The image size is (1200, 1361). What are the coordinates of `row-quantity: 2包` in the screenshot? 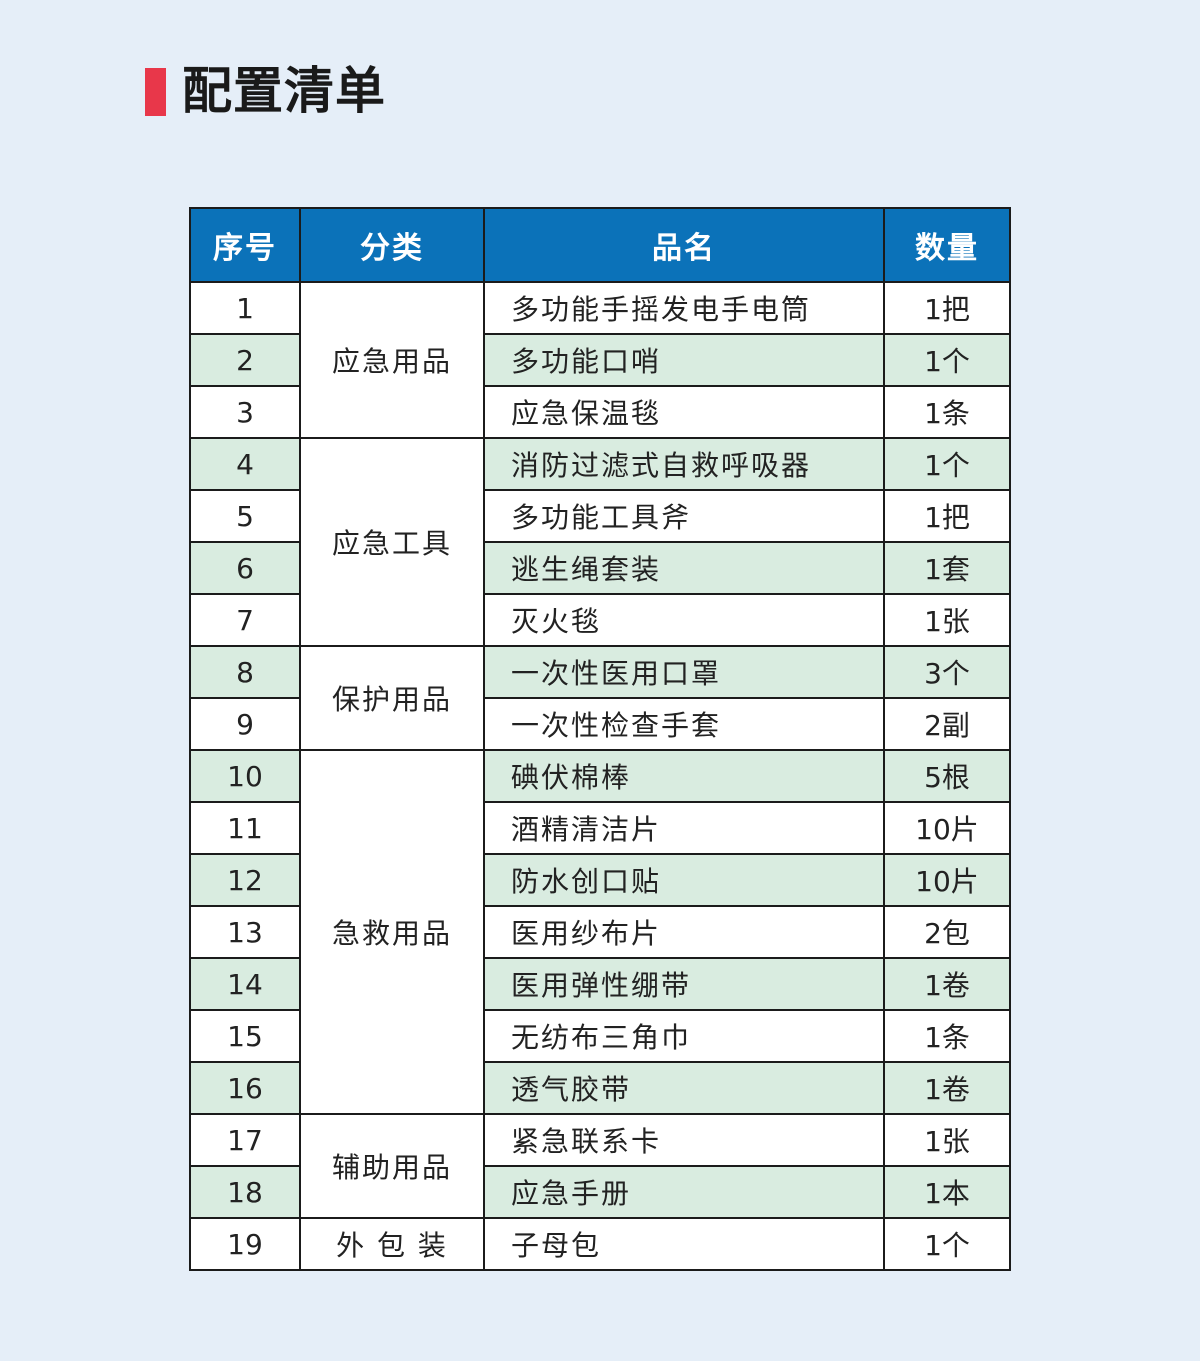 It's located at (947, 932).